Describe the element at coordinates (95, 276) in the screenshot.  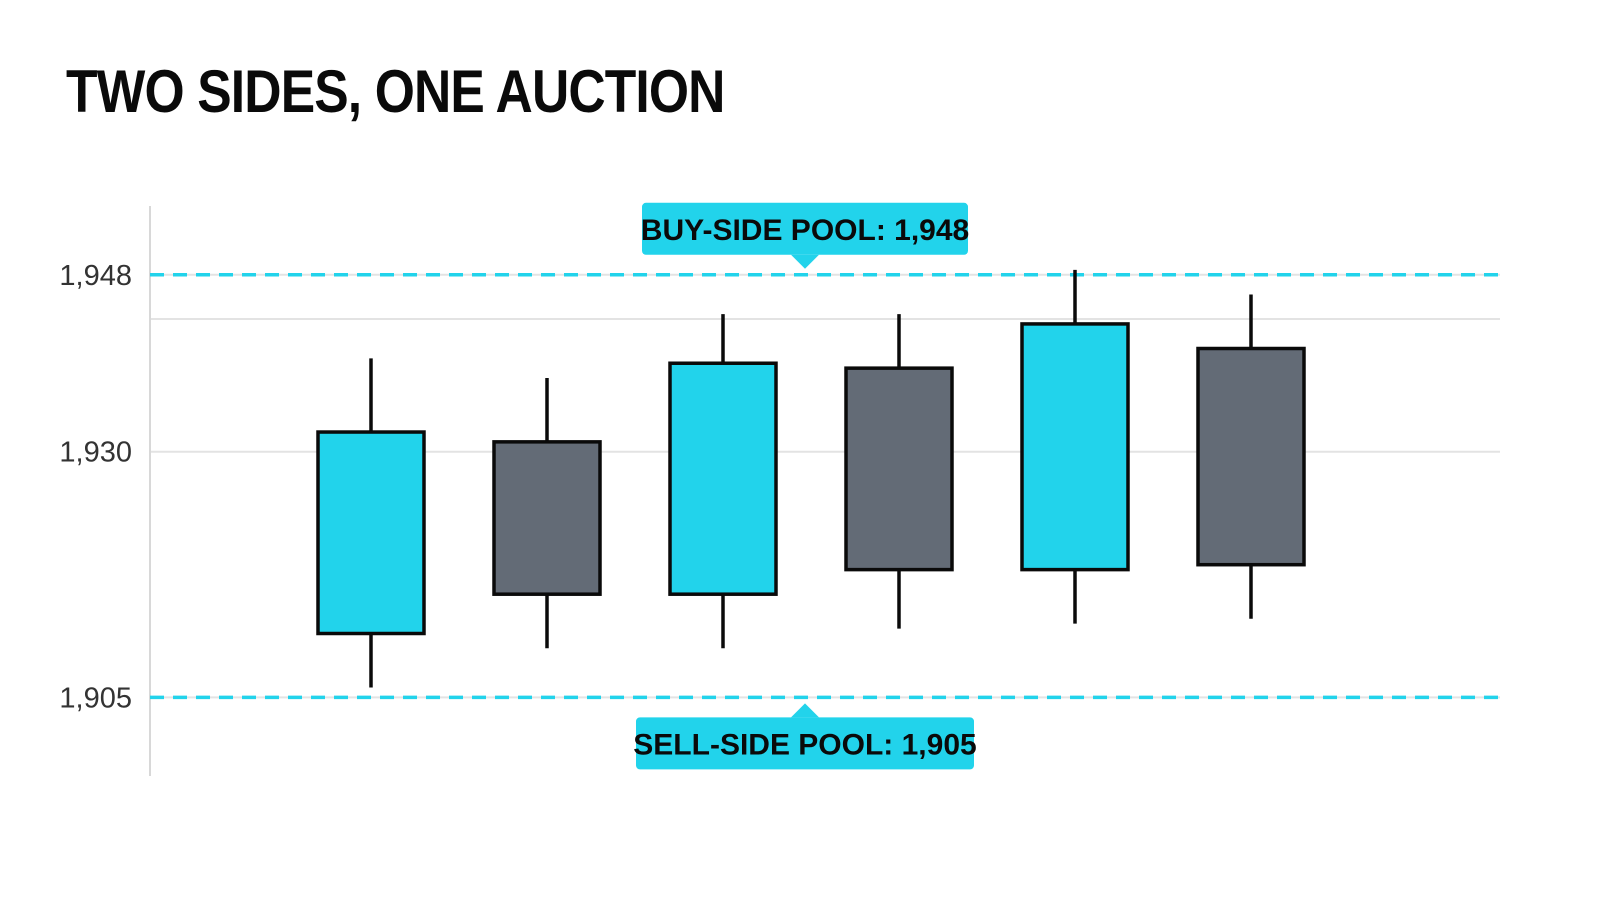
I see `y-tick-label: 1,948` at that location.